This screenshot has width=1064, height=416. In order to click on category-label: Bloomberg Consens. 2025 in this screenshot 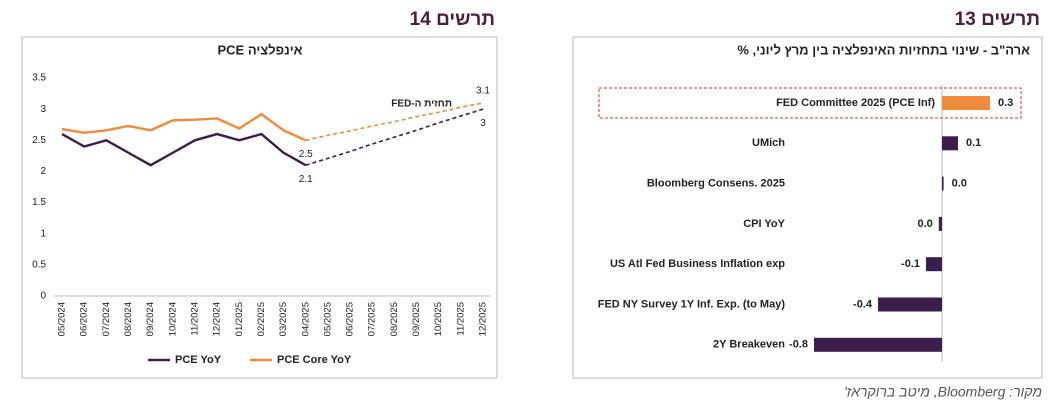, I will do `click(716, 184)`.